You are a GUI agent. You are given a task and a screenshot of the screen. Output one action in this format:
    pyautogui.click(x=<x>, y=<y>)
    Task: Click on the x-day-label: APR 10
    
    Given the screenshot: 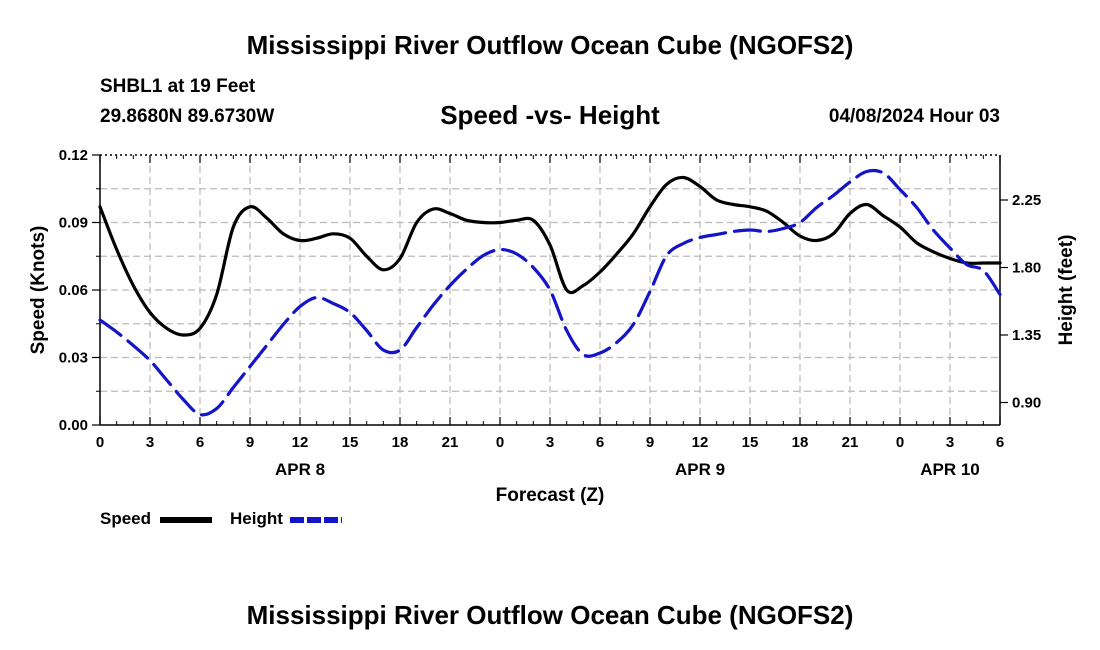 What is the action you would take?
    pyautogui.click(x=950, y=469)
    